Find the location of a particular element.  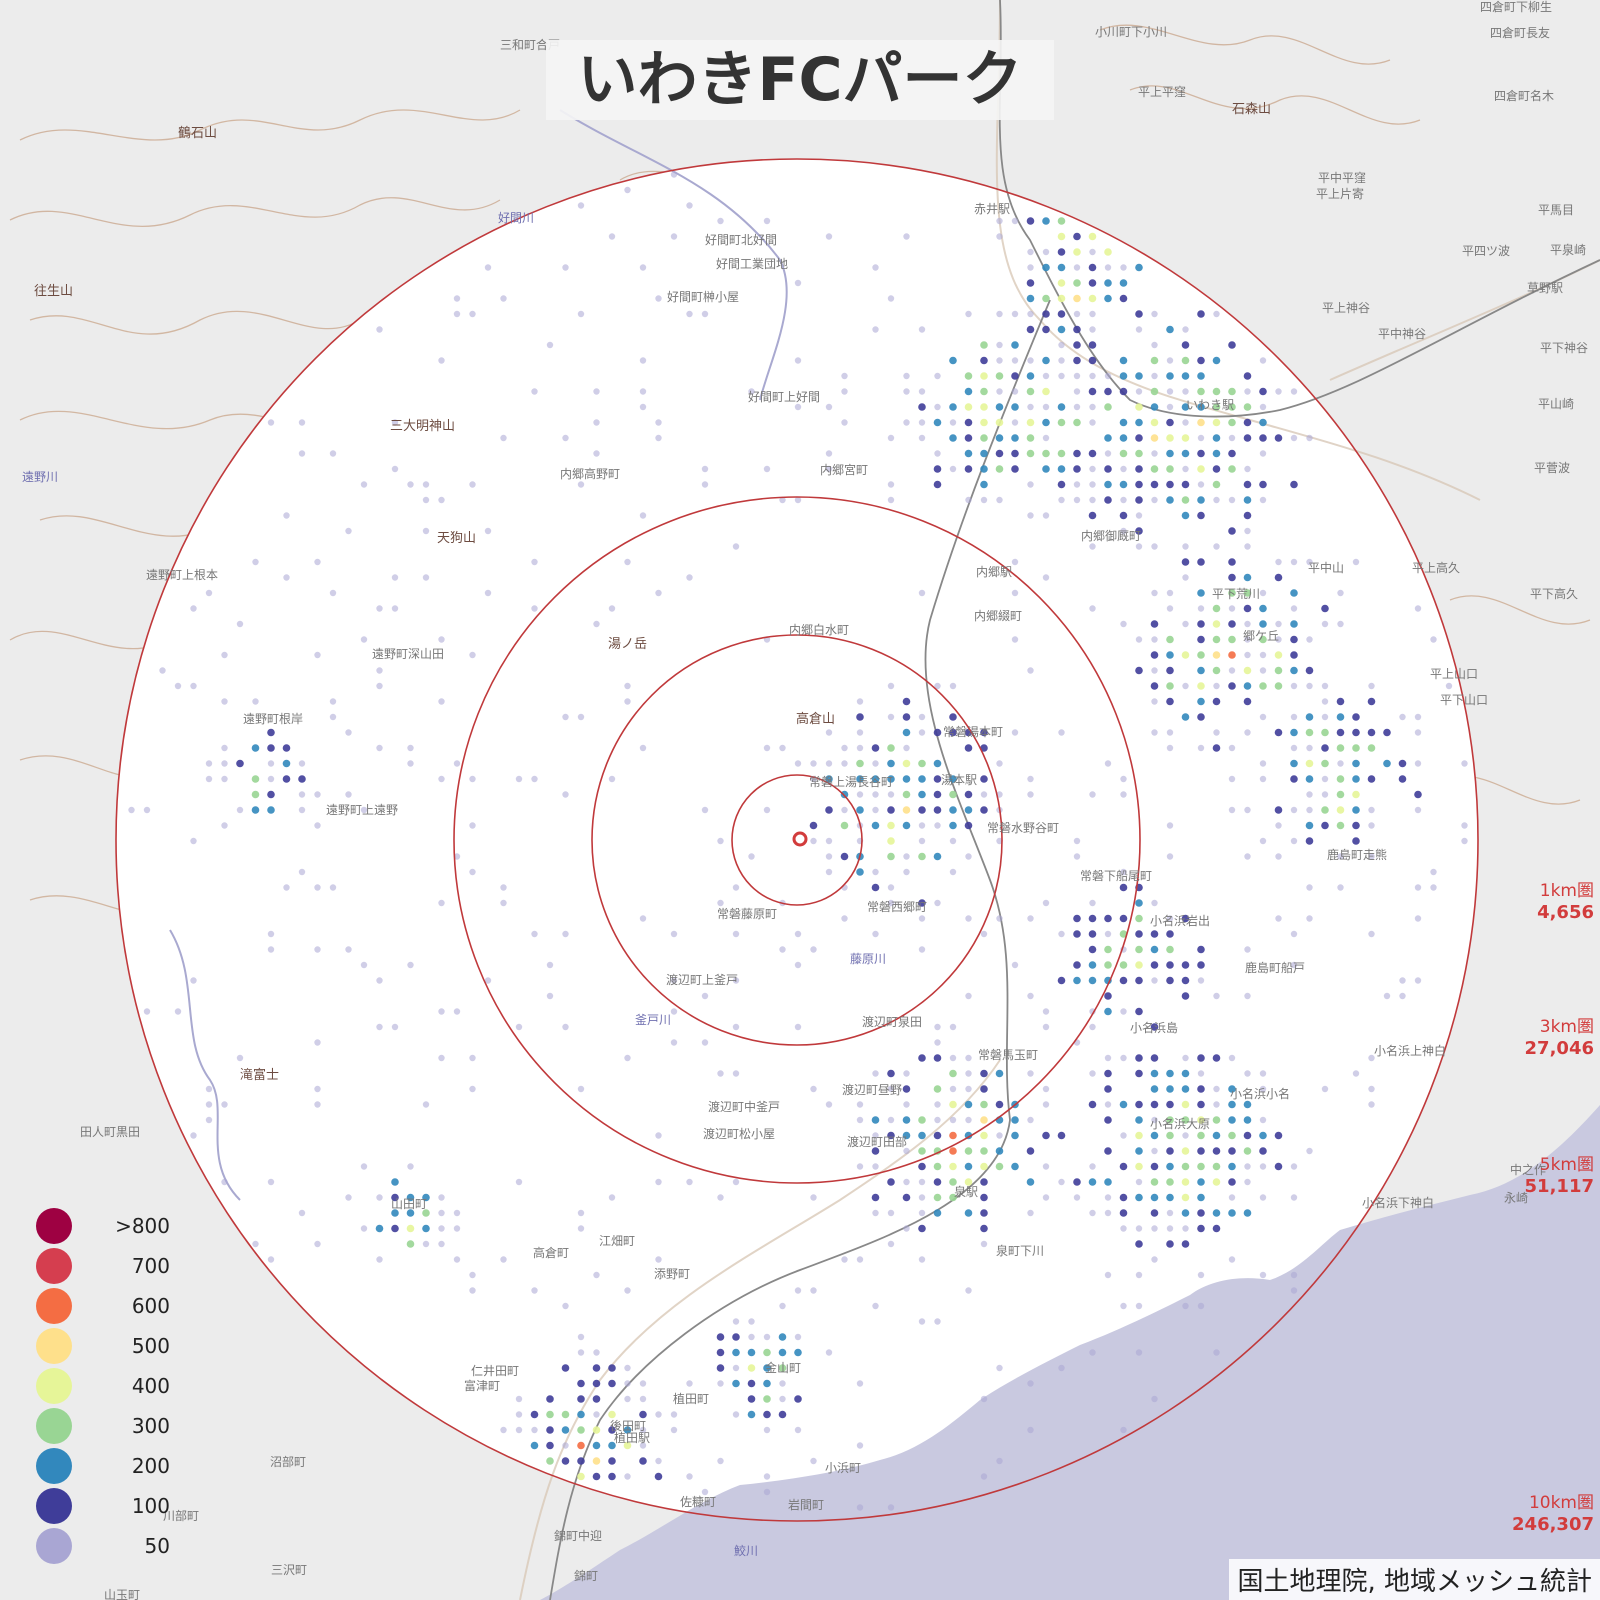

town-label: 平下荒川 is located at coordinates (1236, 594).